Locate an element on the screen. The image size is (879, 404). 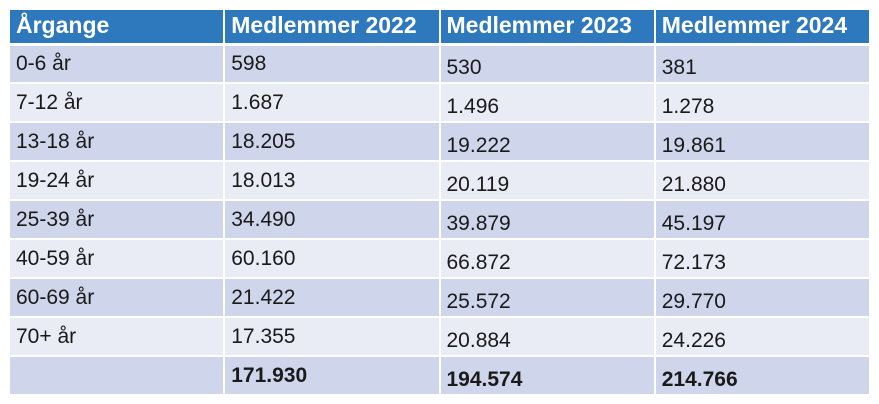
table-row: 19-24 år 18.013 20.119 21.880 is located at coordinates (439, 180).